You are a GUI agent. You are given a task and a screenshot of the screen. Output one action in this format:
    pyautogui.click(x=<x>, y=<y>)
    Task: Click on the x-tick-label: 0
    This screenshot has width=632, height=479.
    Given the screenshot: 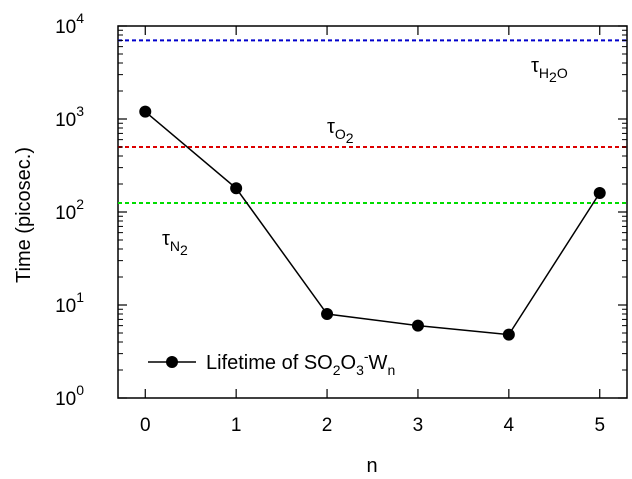 What is the action you would take?
    pyautogui.click(x=145, y=425)
    